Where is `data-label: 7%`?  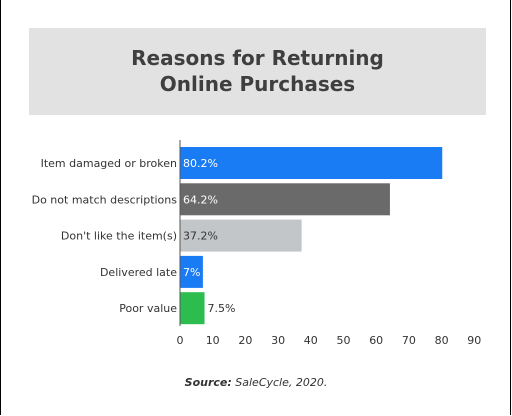
data-label: 7% is located at coordinates (191, 272).